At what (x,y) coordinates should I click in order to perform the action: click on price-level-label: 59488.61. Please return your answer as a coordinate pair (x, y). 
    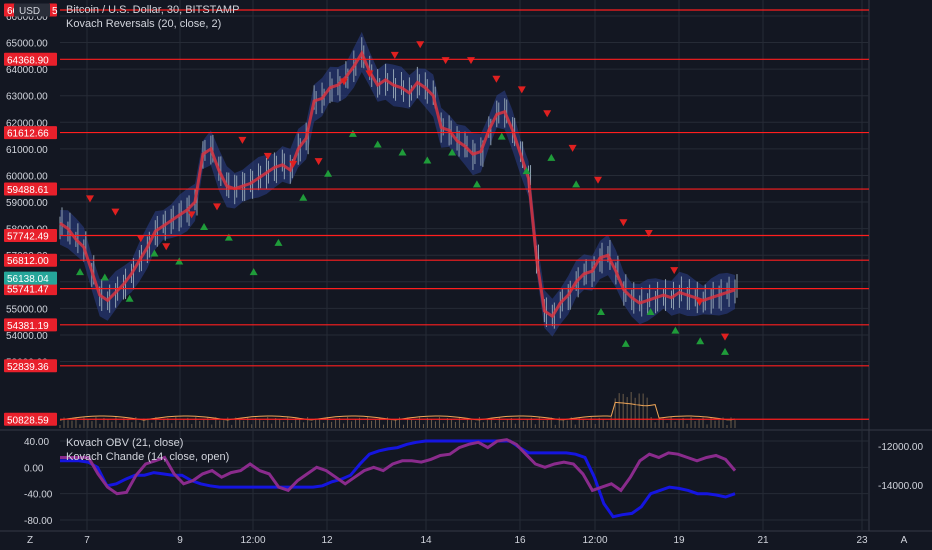
    Looking at the image, I should click on (28, 190).